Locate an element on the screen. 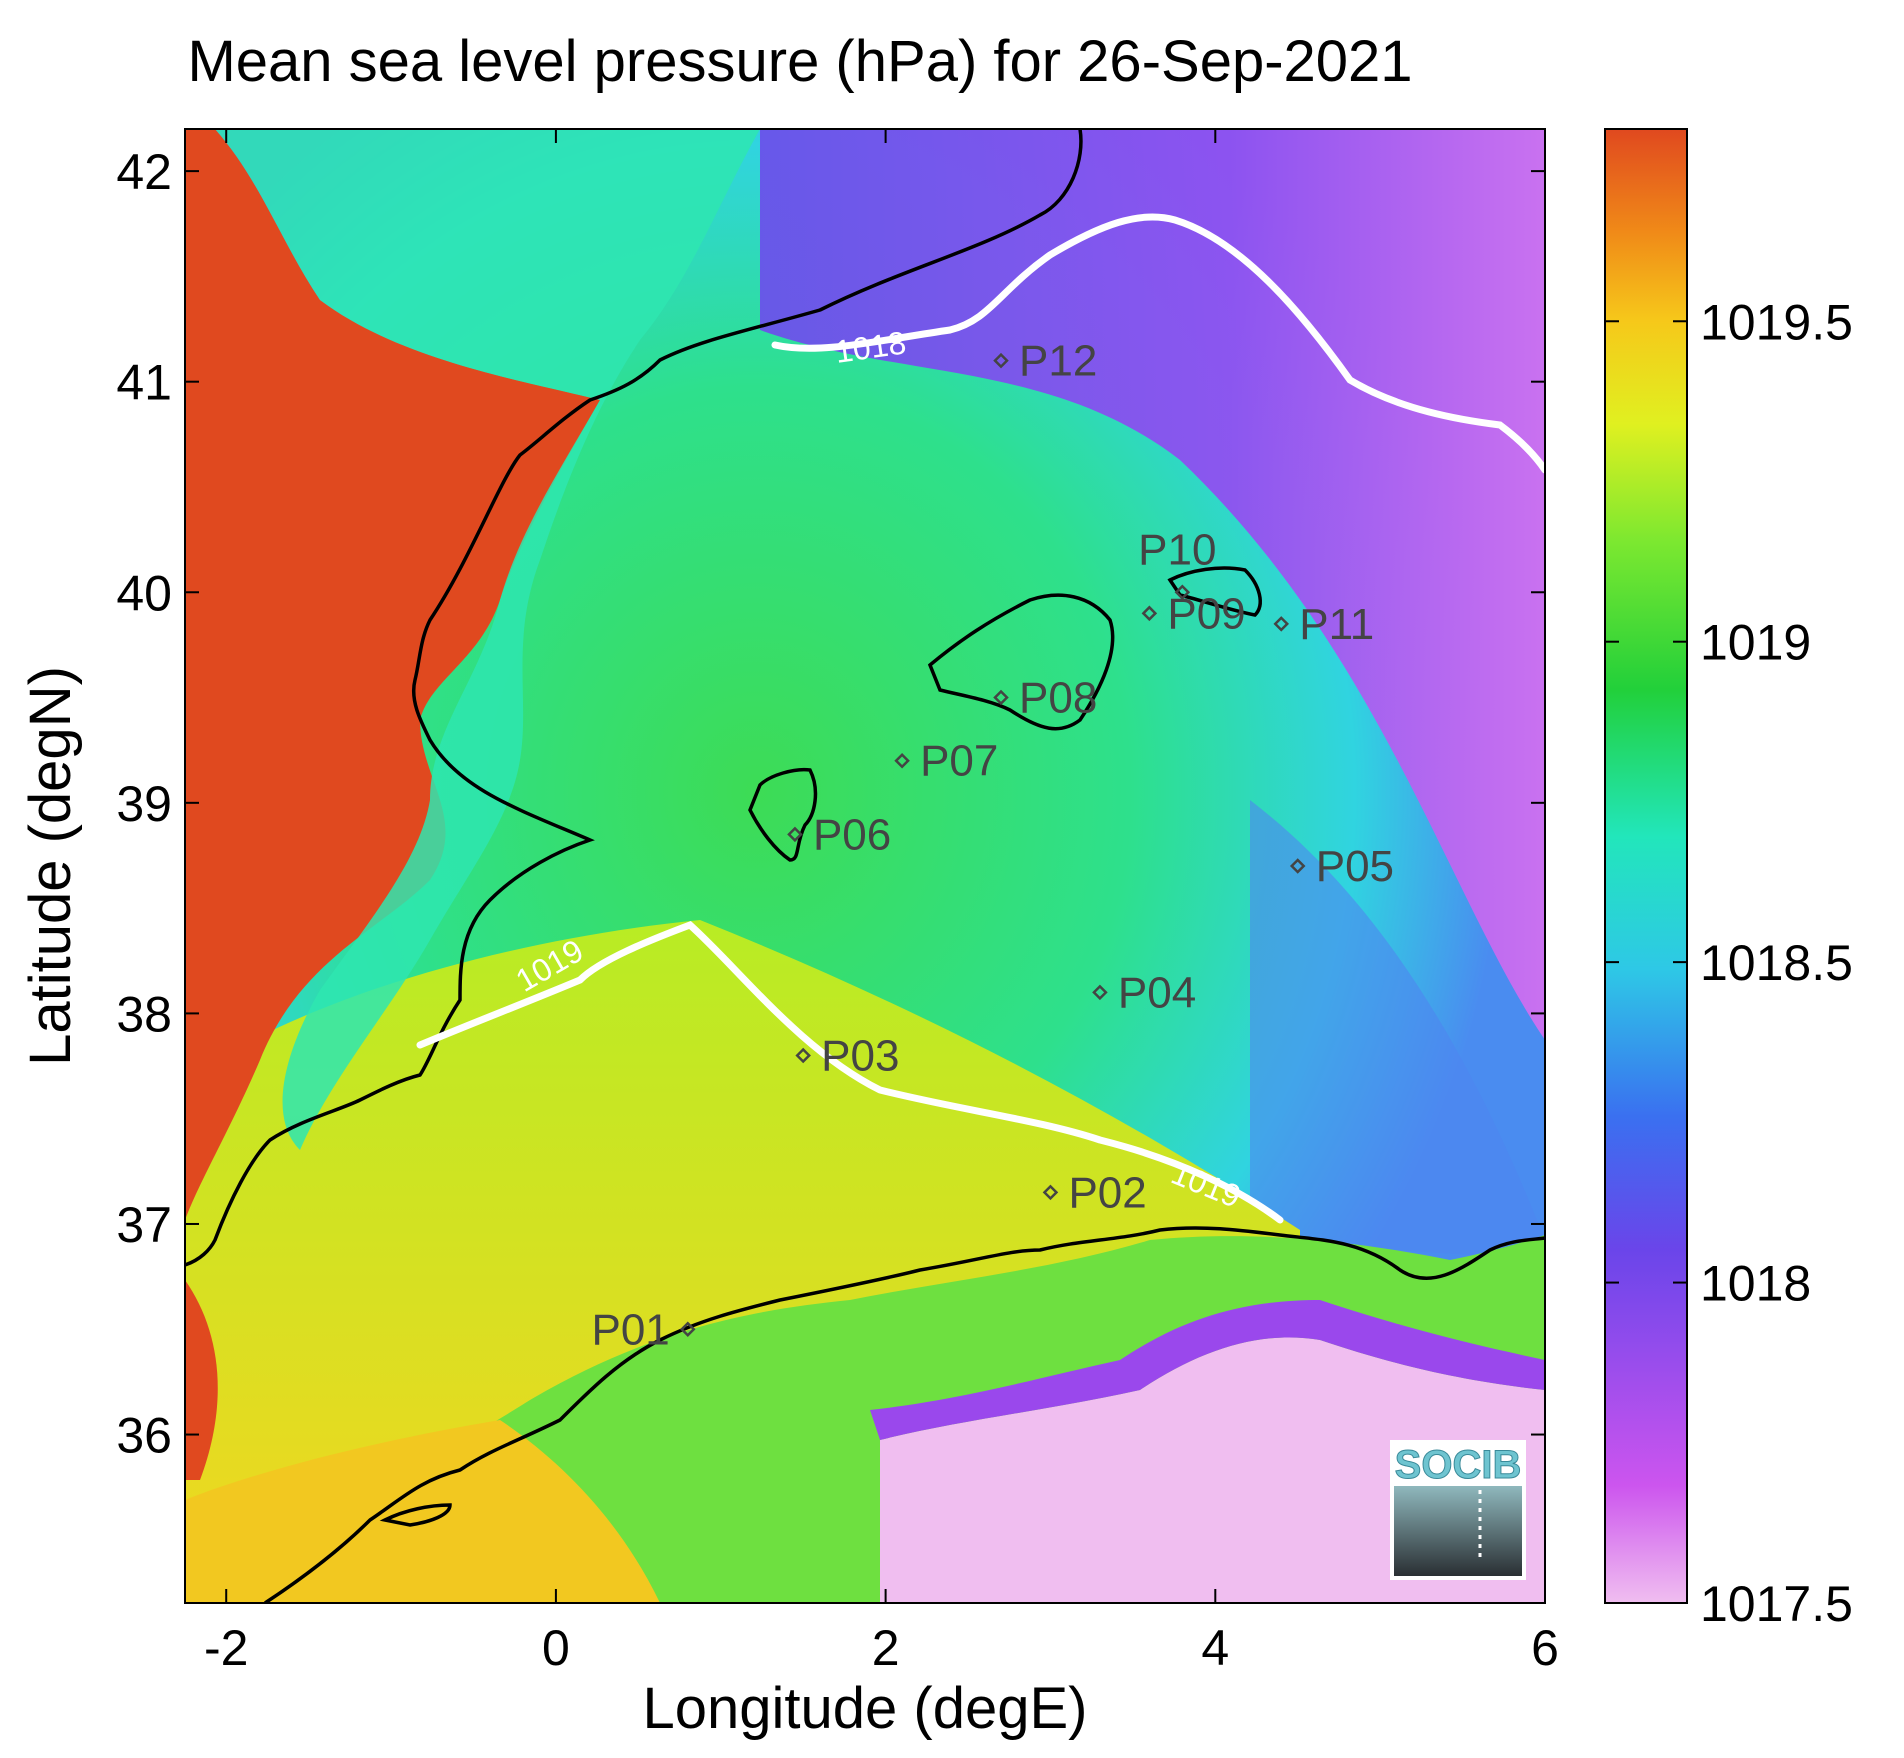  y-tick-label: 41 is located at coordinates (144, 383).